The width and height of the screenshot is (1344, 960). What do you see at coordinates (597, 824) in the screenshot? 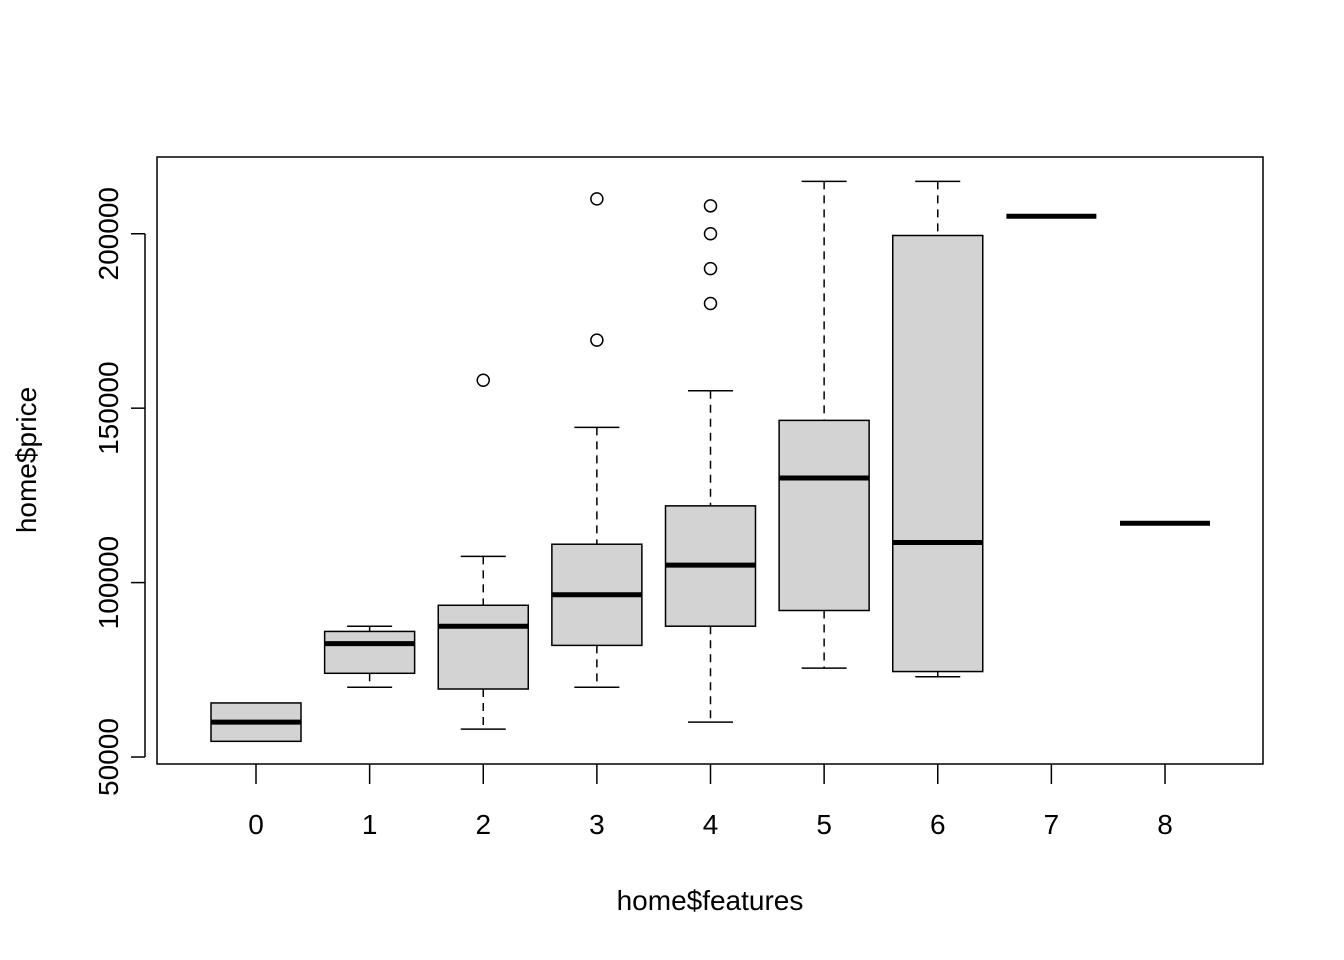
I see `x-tick-label: 3` at bounding box center [597, 824].